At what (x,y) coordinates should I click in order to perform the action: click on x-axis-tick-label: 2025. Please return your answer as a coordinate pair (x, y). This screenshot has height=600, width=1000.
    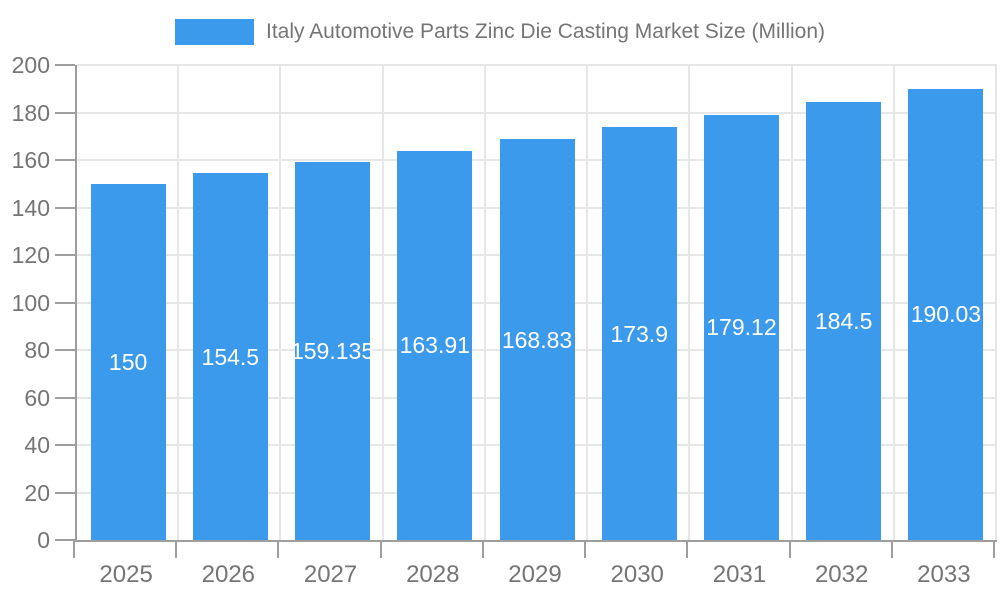
    Looking at the image, I should click on (126, 574).